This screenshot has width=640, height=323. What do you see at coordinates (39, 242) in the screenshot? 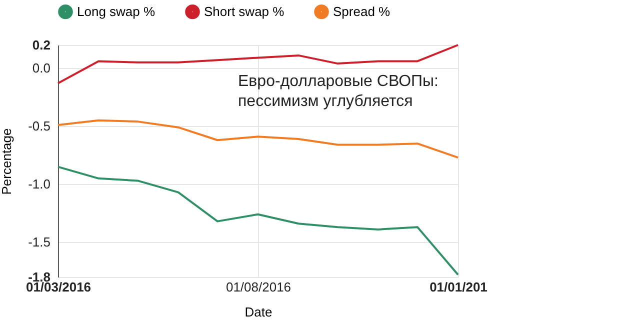
I see `y-tick-label: -1.5` at bounding box center [39, 242].